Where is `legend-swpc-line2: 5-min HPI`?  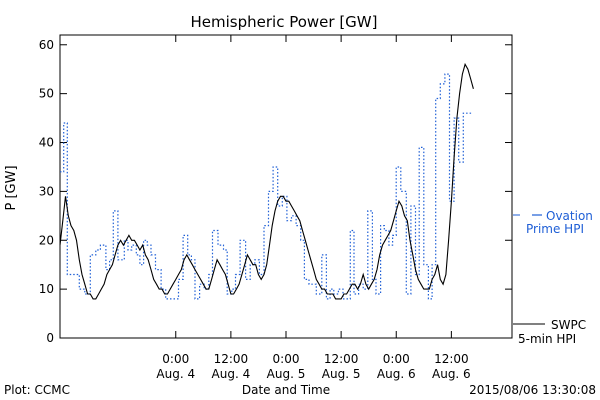 legend-swpc-line2: 5-min HPI is located at coordinates (547, 339).